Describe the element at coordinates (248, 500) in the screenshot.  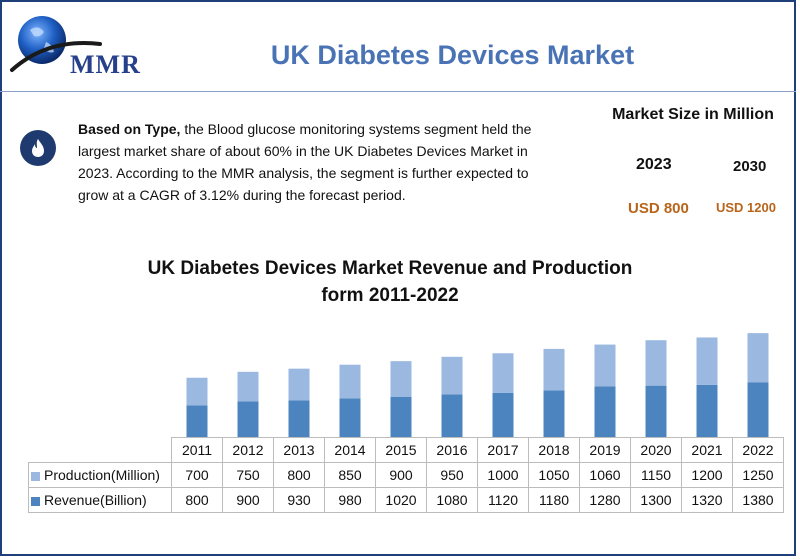
I see `table-cell-revenue: 900` at that location.